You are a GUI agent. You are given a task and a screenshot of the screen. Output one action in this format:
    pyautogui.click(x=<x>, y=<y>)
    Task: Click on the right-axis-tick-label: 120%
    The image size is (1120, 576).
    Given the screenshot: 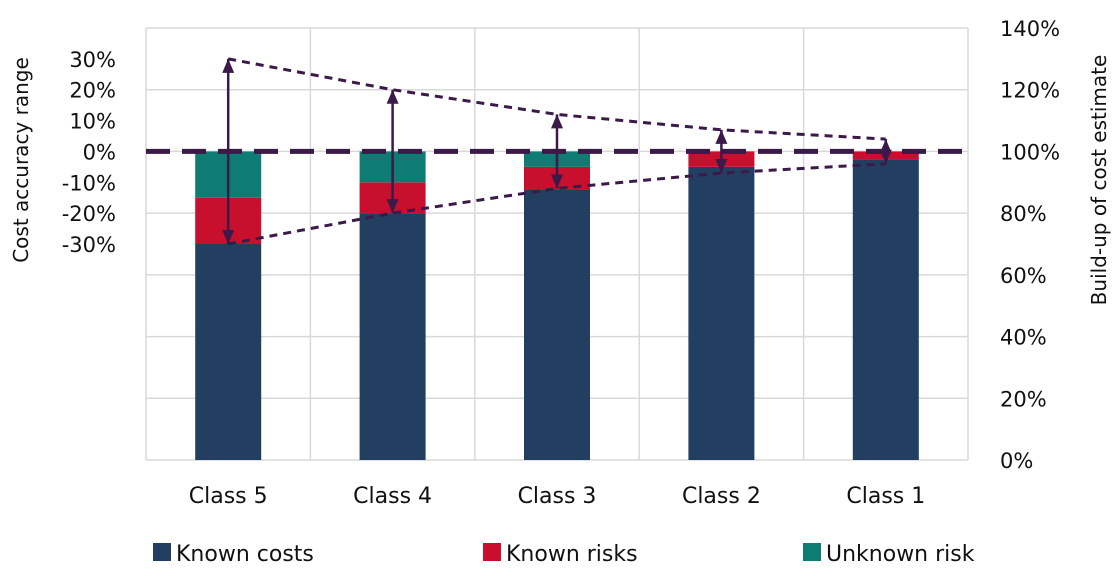 What is the action you would take?
    pyautogui.click(x=1030, y=91)
    